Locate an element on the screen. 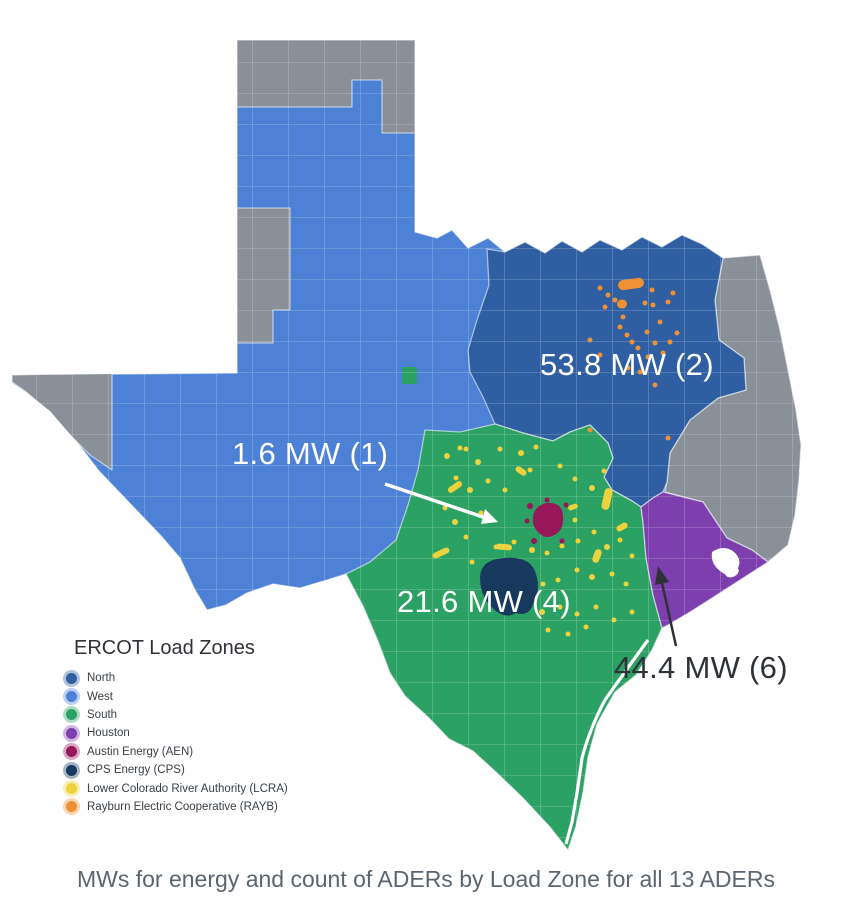 The width and height of the screenshot is (852, 916). houston-swatch-icon is located at coordinates (71, 733).